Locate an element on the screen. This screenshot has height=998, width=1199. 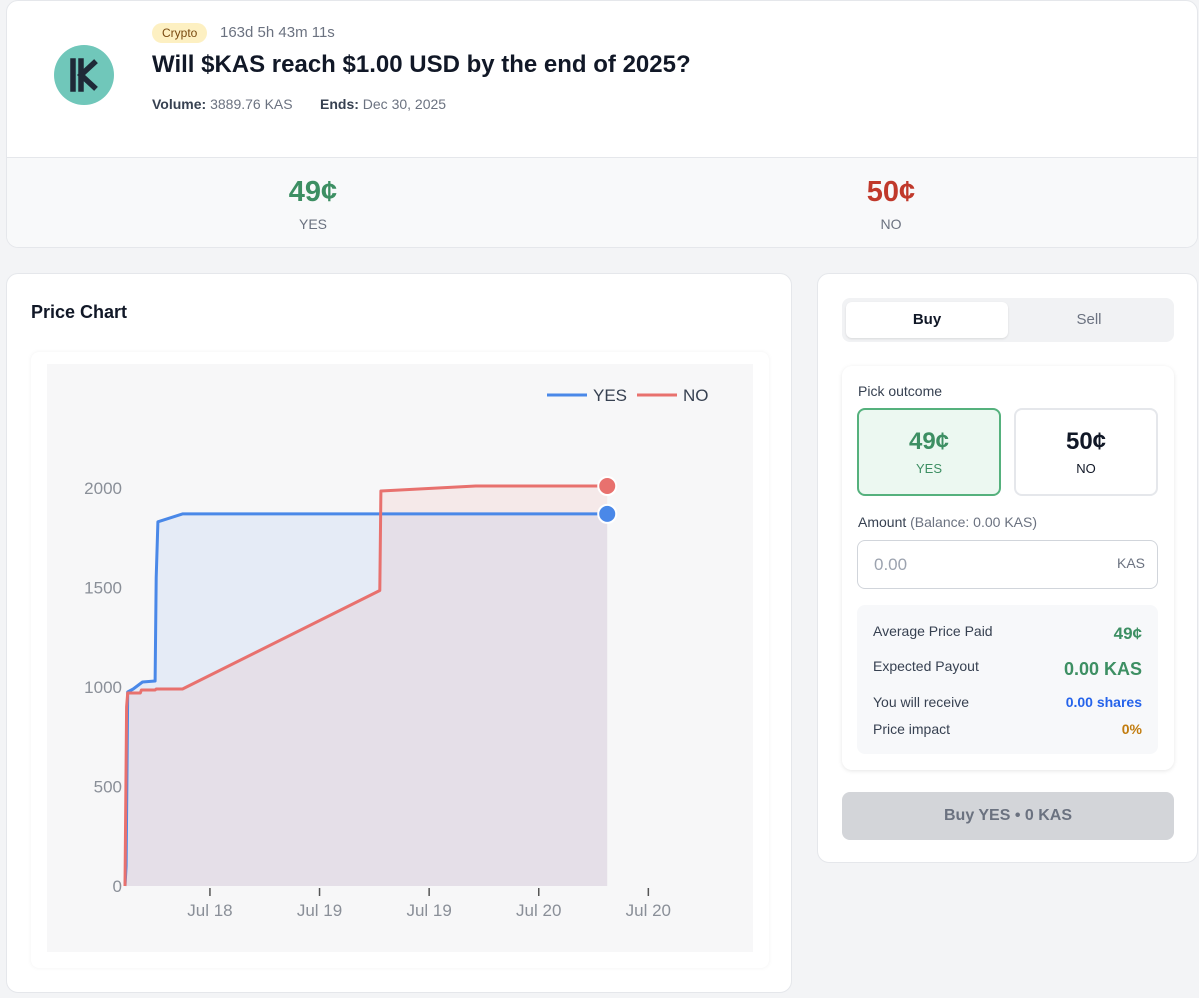
payout-value: 0.00 KAS is located at coordinates (1102, 669).